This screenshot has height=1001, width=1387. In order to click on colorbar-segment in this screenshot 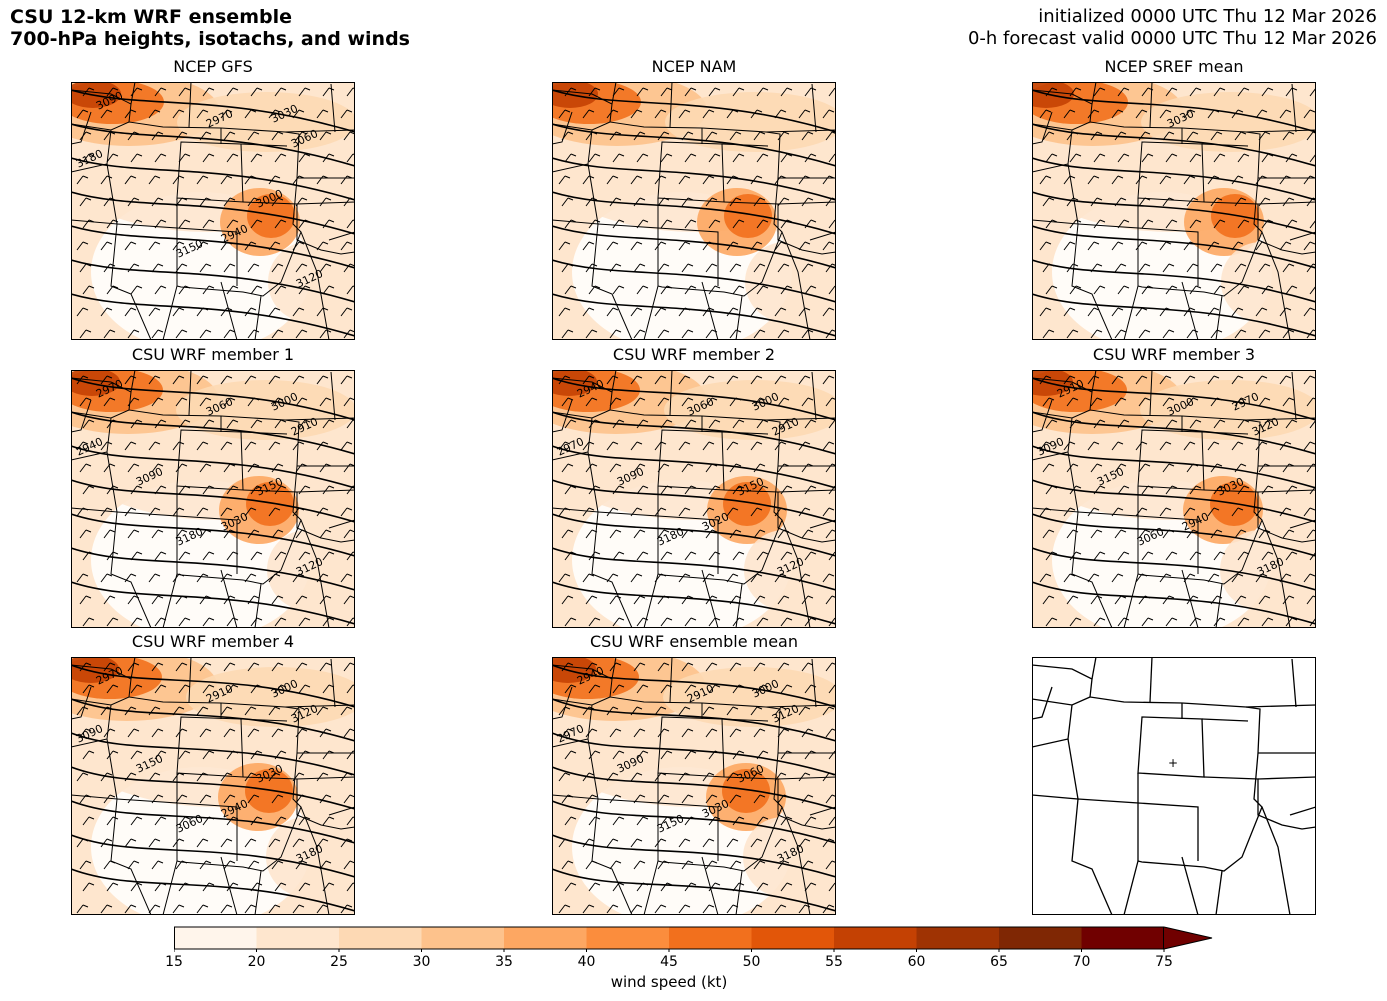, I will do `click(628, 938)`.